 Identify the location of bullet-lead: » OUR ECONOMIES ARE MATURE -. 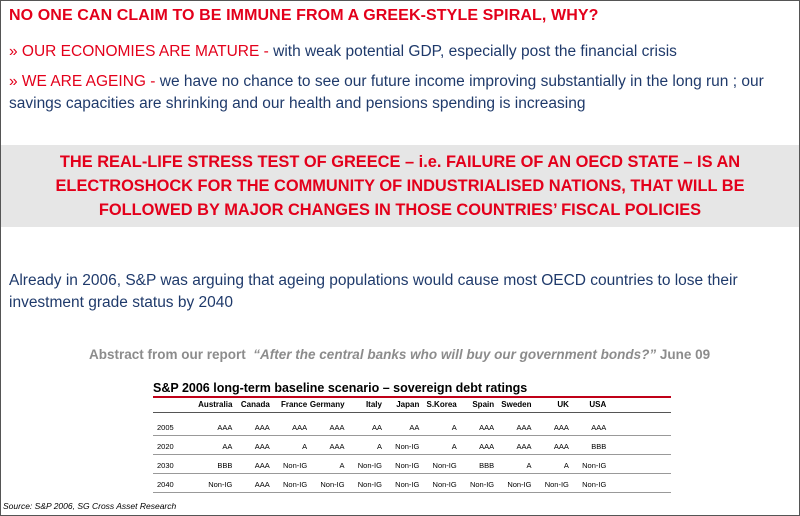
(139, 51).